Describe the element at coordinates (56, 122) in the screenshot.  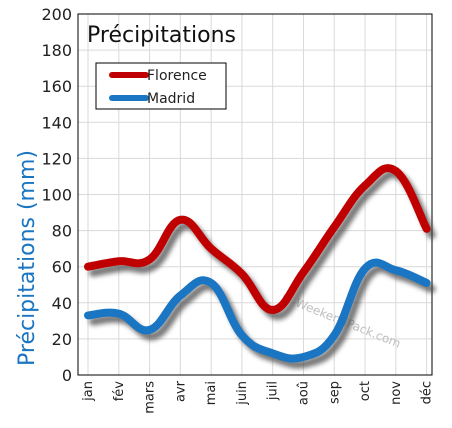
I see `y-tick-label: 140` at that location.